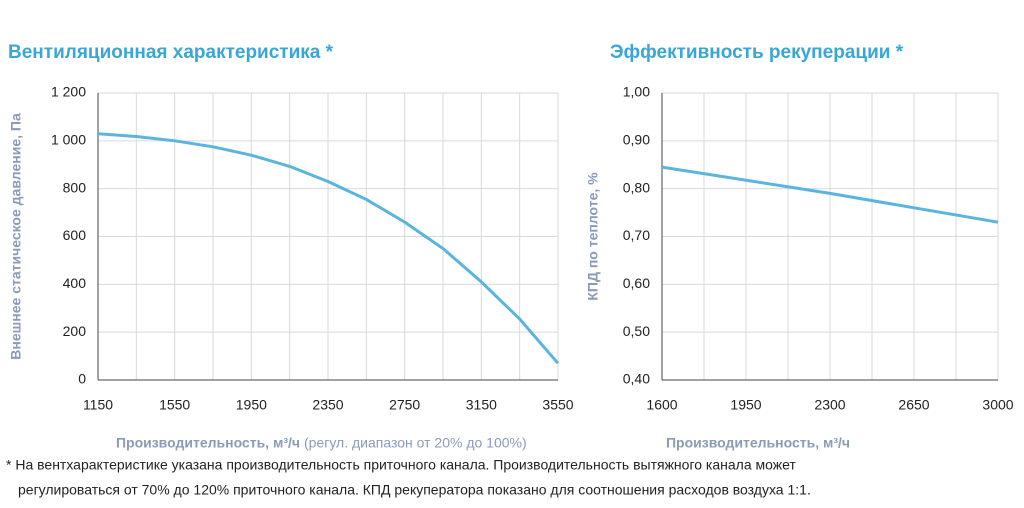 The height and width of the screenshot is (508, 1024). I want to click on y-tick-label: 1 200, so click(68, 92).